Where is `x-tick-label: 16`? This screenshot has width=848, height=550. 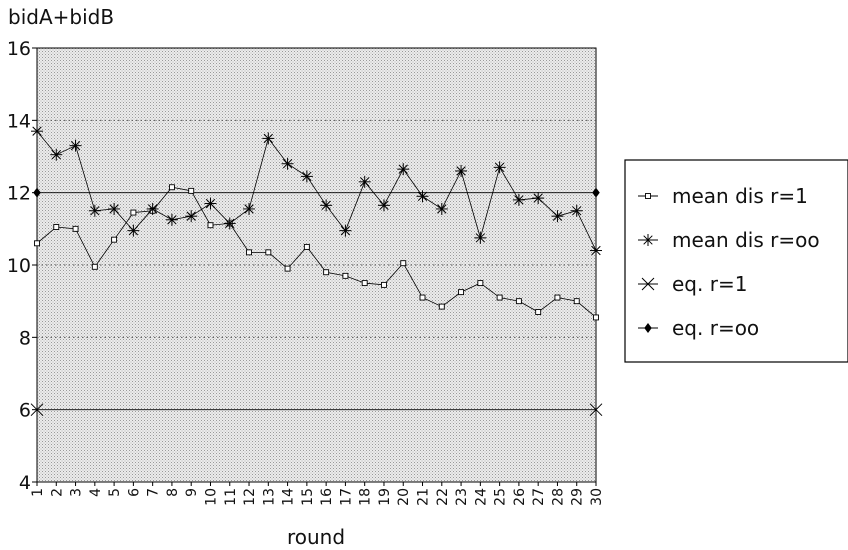 x-tick-label: 16 is located at coordinates (327, 497).